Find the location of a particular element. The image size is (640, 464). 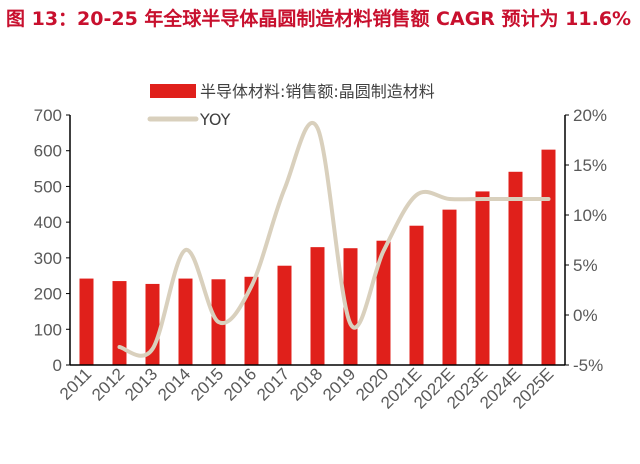

left-tick-label: 200 is located at coordinates (48, 294).